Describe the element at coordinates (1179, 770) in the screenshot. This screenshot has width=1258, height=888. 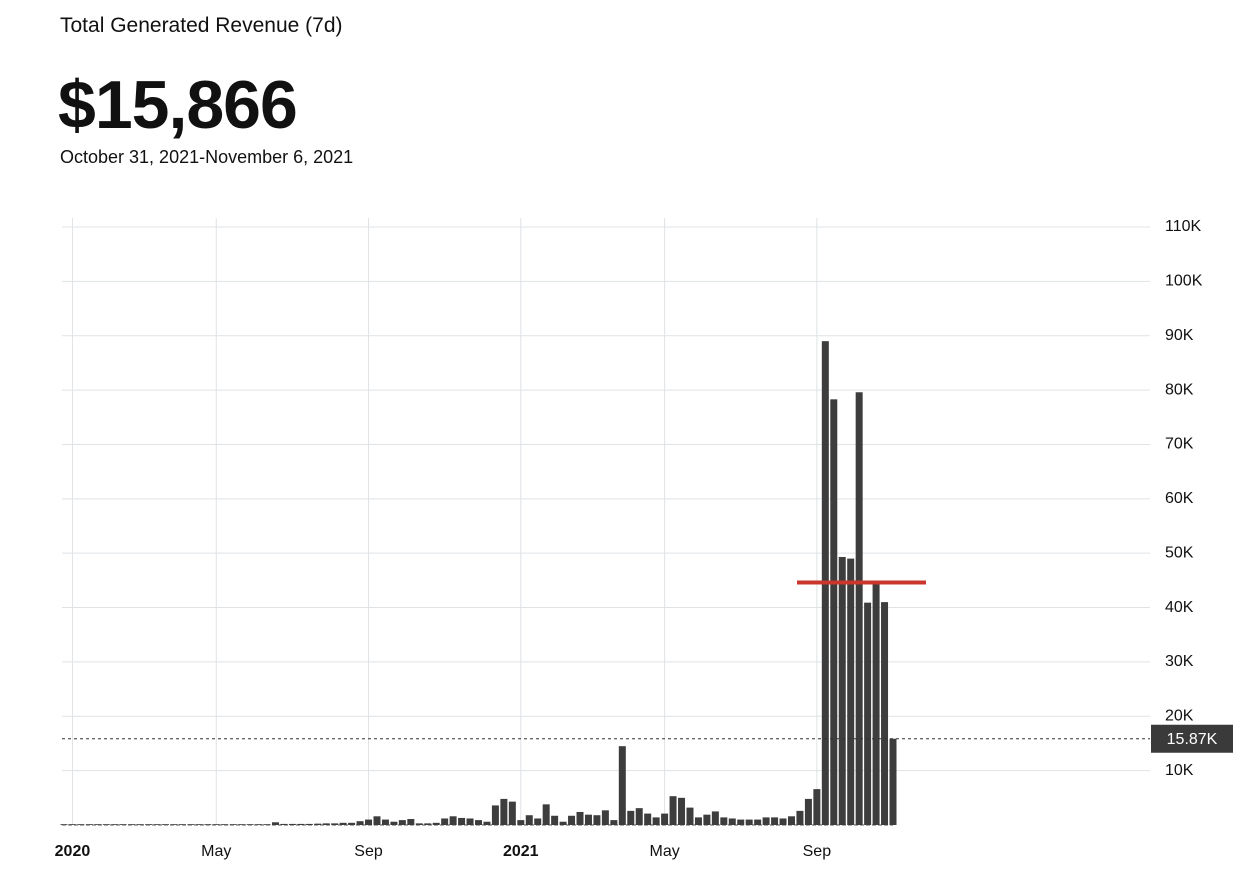
I see `y-tick-label: 10K` at that location.